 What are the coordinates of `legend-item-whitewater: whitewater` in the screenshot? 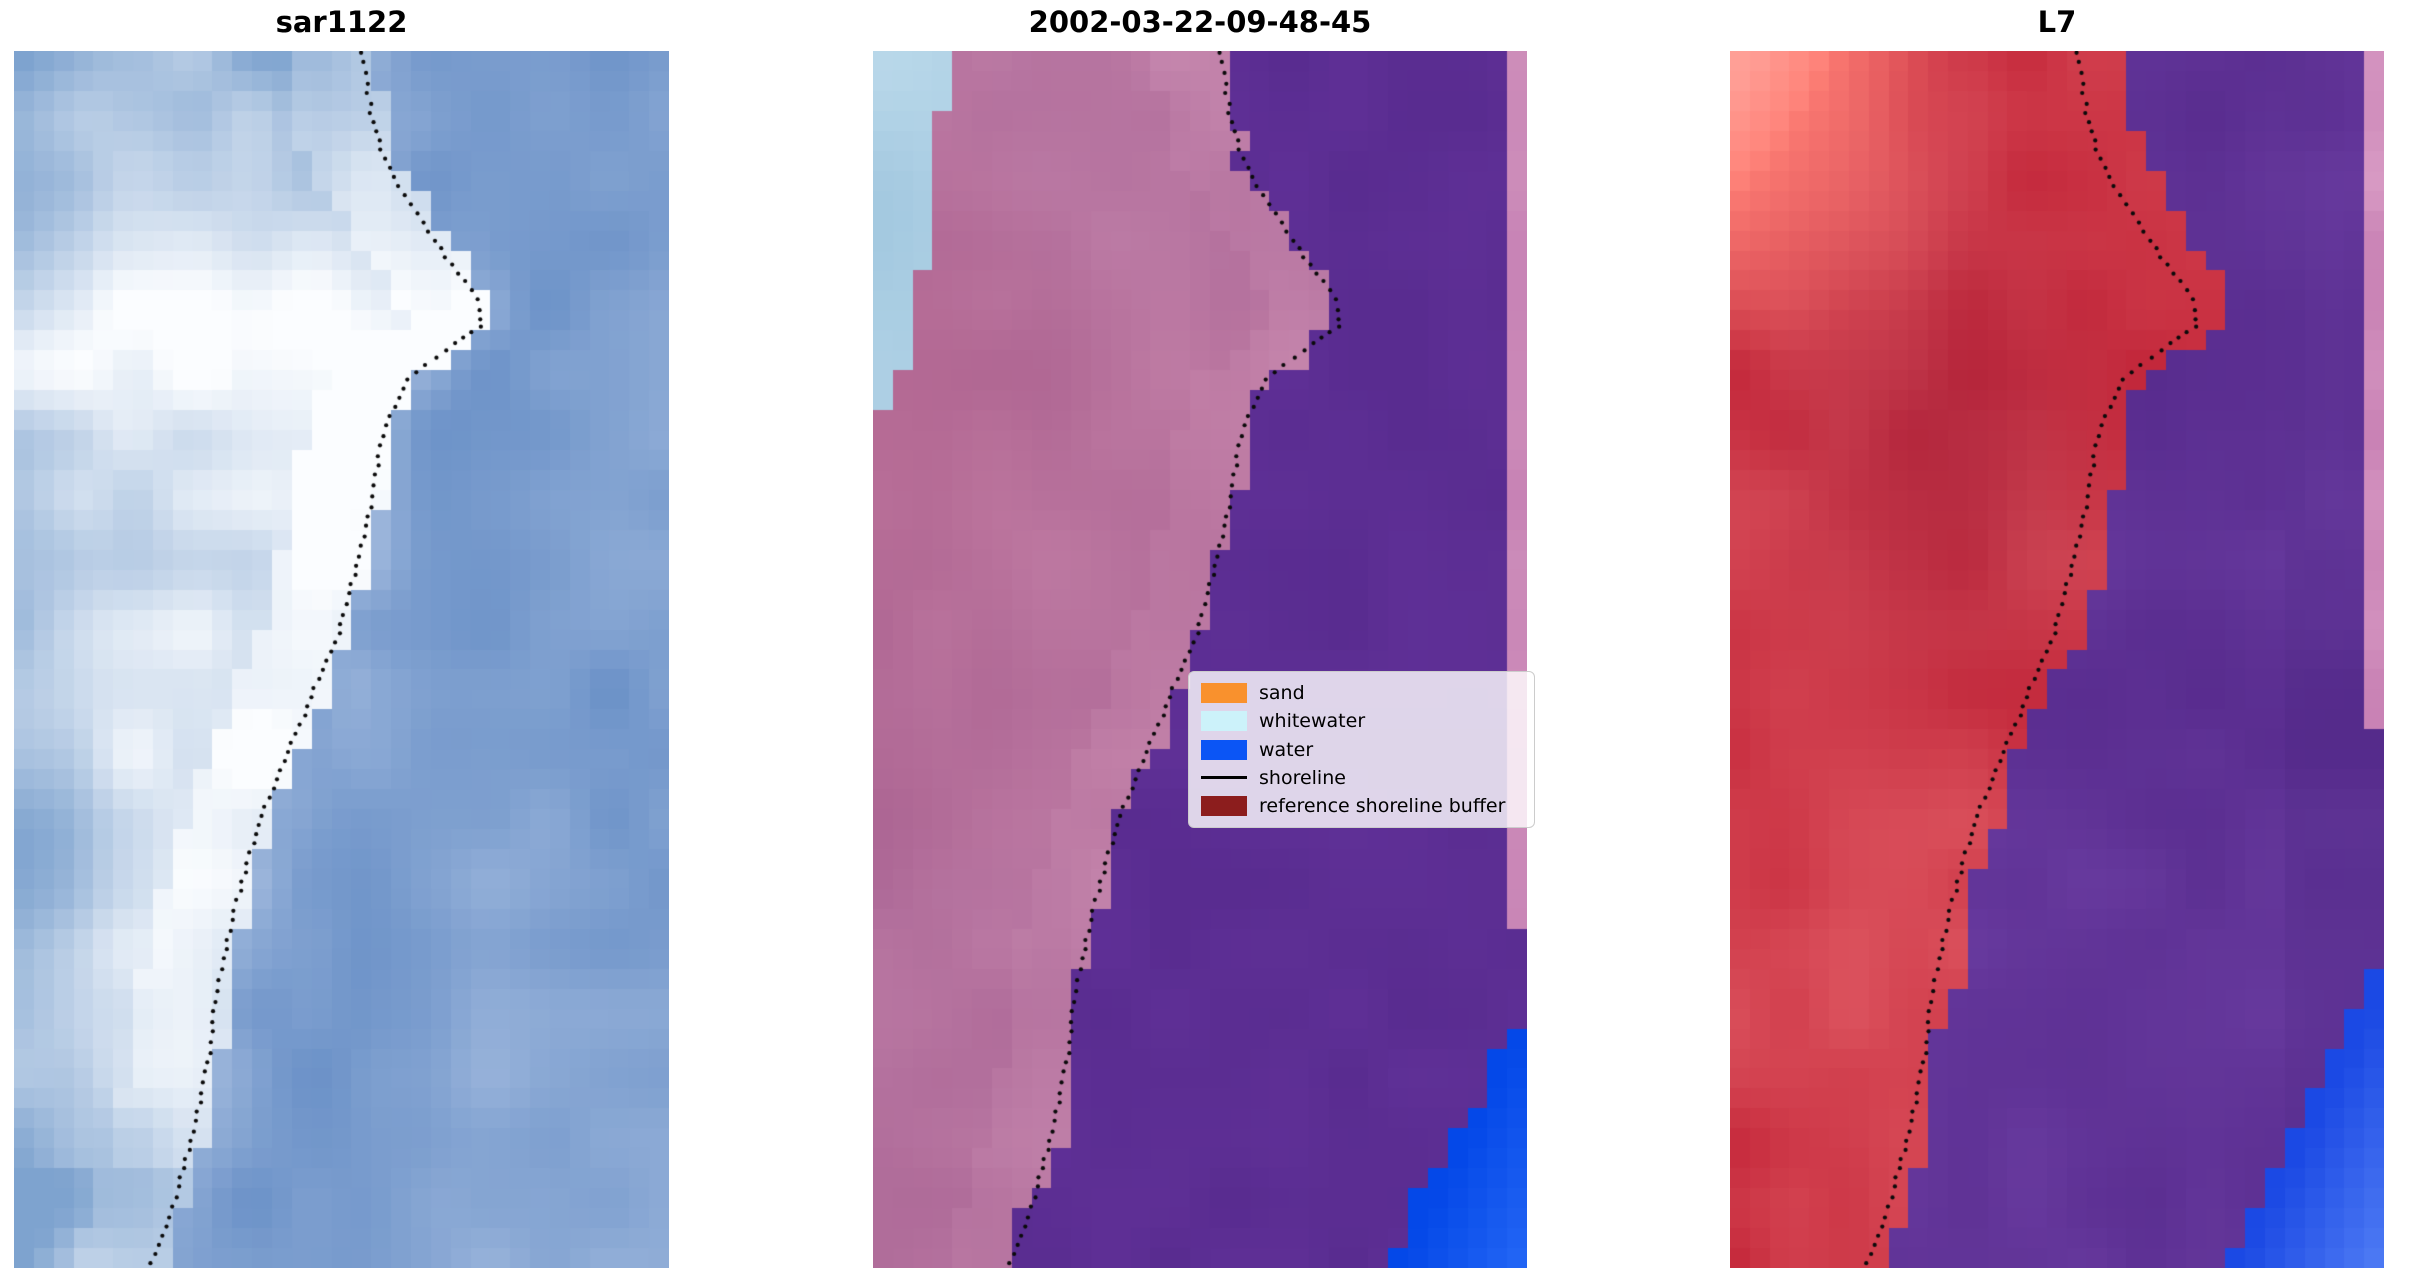 It's located at (1361, 721).